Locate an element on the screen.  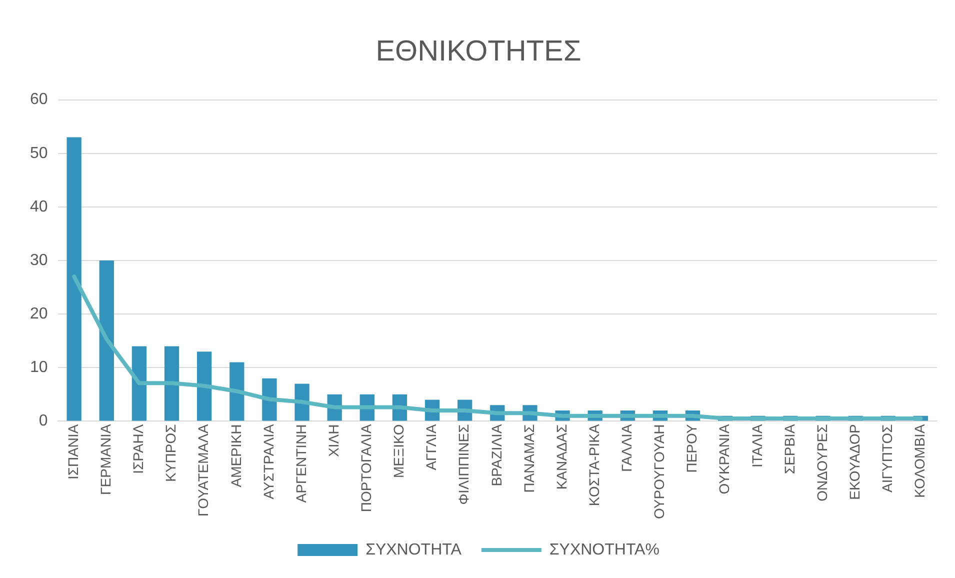
x-tick-label: ΙΣΠΑΝΙΑ is located at coordinates (72, 452).